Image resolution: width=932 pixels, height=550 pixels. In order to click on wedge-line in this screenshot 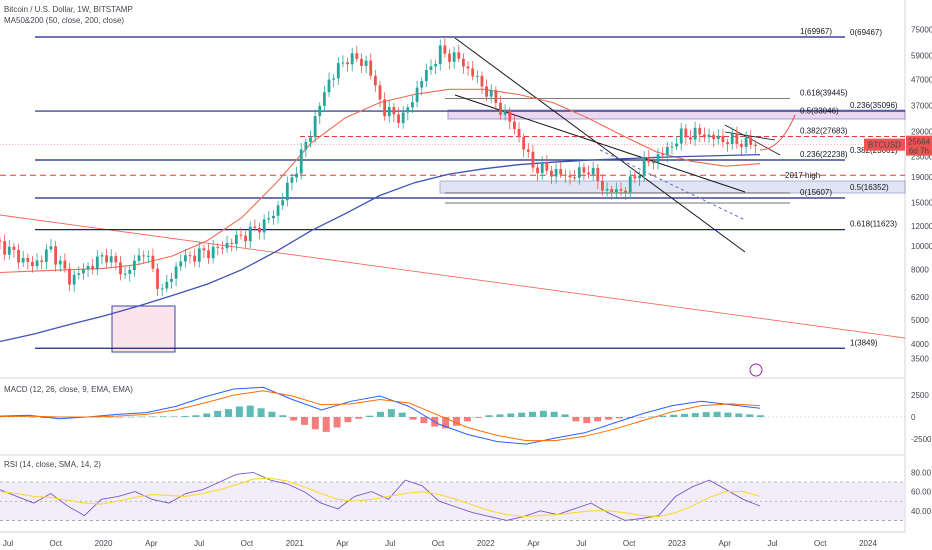, I will do `click(752, 140)`.